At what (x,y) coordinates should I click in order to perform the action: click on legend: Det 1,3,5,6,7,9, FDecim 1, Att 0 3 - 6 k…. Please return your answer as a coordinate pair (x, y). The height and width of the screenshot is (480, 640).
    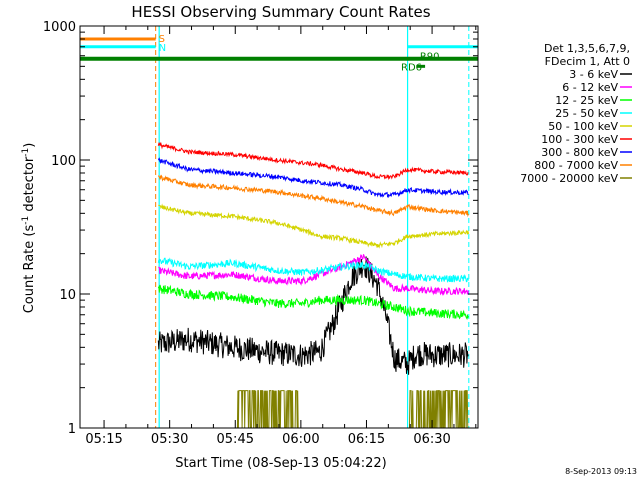
    Looking at the image, I should click on (576, 113).